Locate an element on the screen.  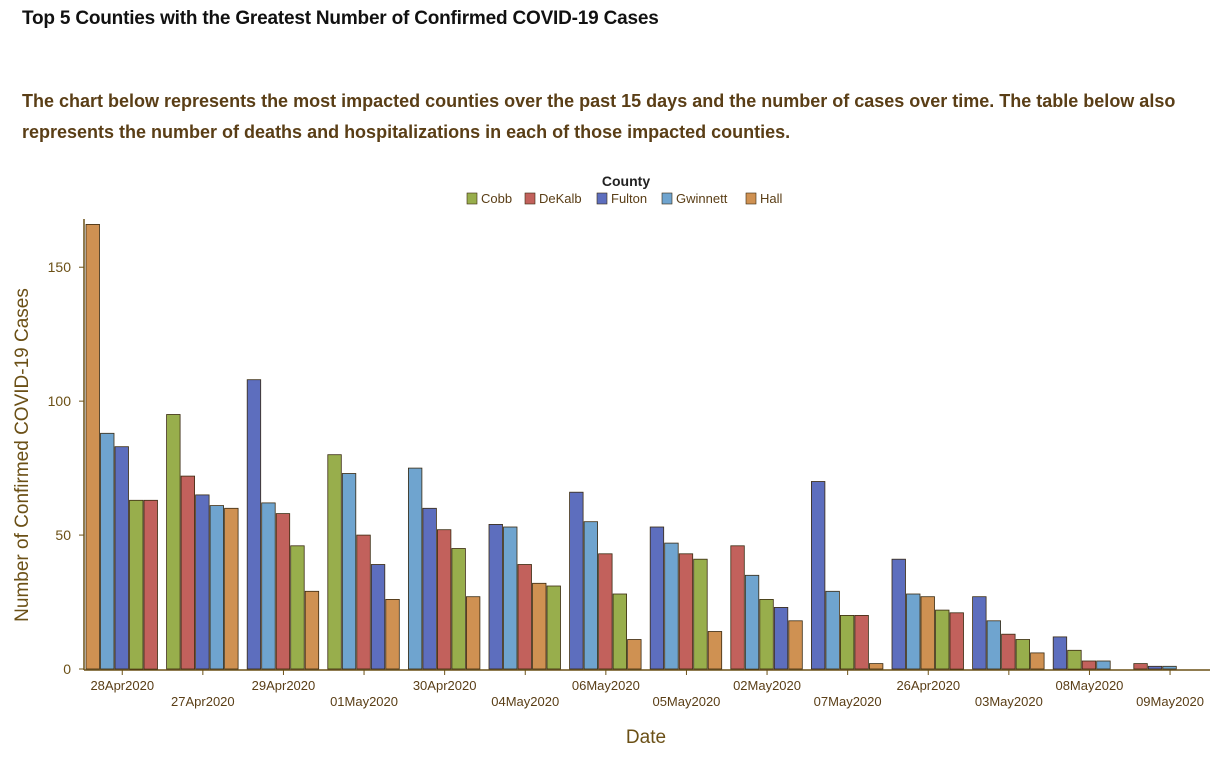
bar-gwinnett-03May2020 is located at coordinates (993, 645).